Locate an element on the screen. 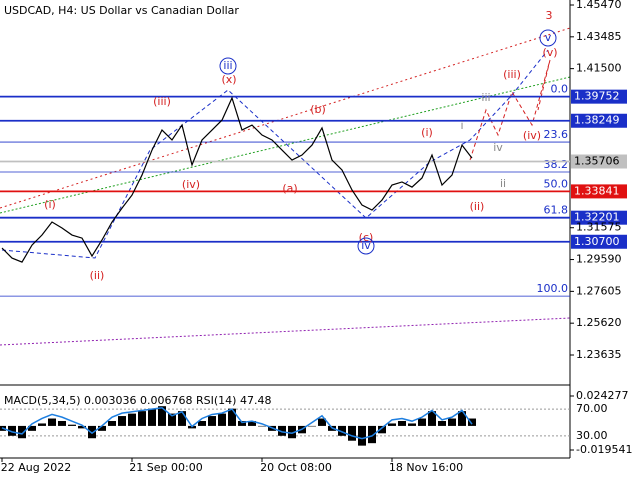 The image size is (640, 480). y-tick-label: 1.45470 is located at coordinates (599, 5).